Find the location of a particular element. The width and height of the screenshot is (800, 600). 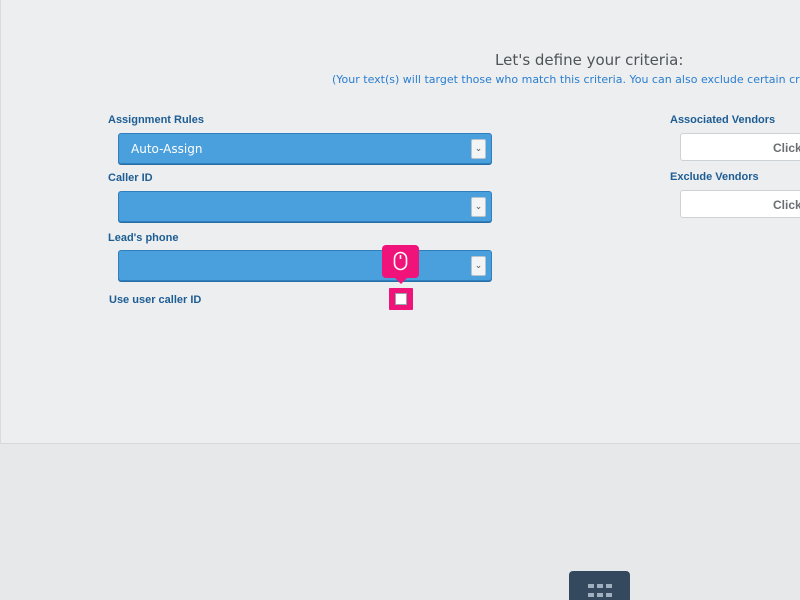

apps-button is located at coordinates (599, 585).